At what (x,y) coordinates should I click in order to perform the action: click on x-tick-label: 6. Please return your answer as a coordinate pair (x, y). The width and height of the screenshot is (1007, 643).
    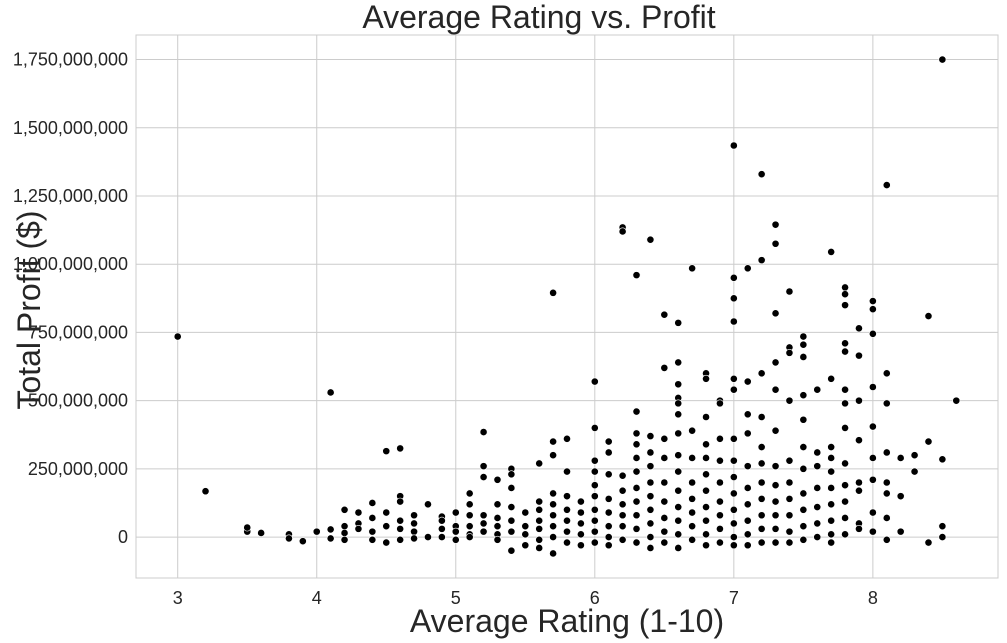
    Looking at the image, I should click on (595, 598).